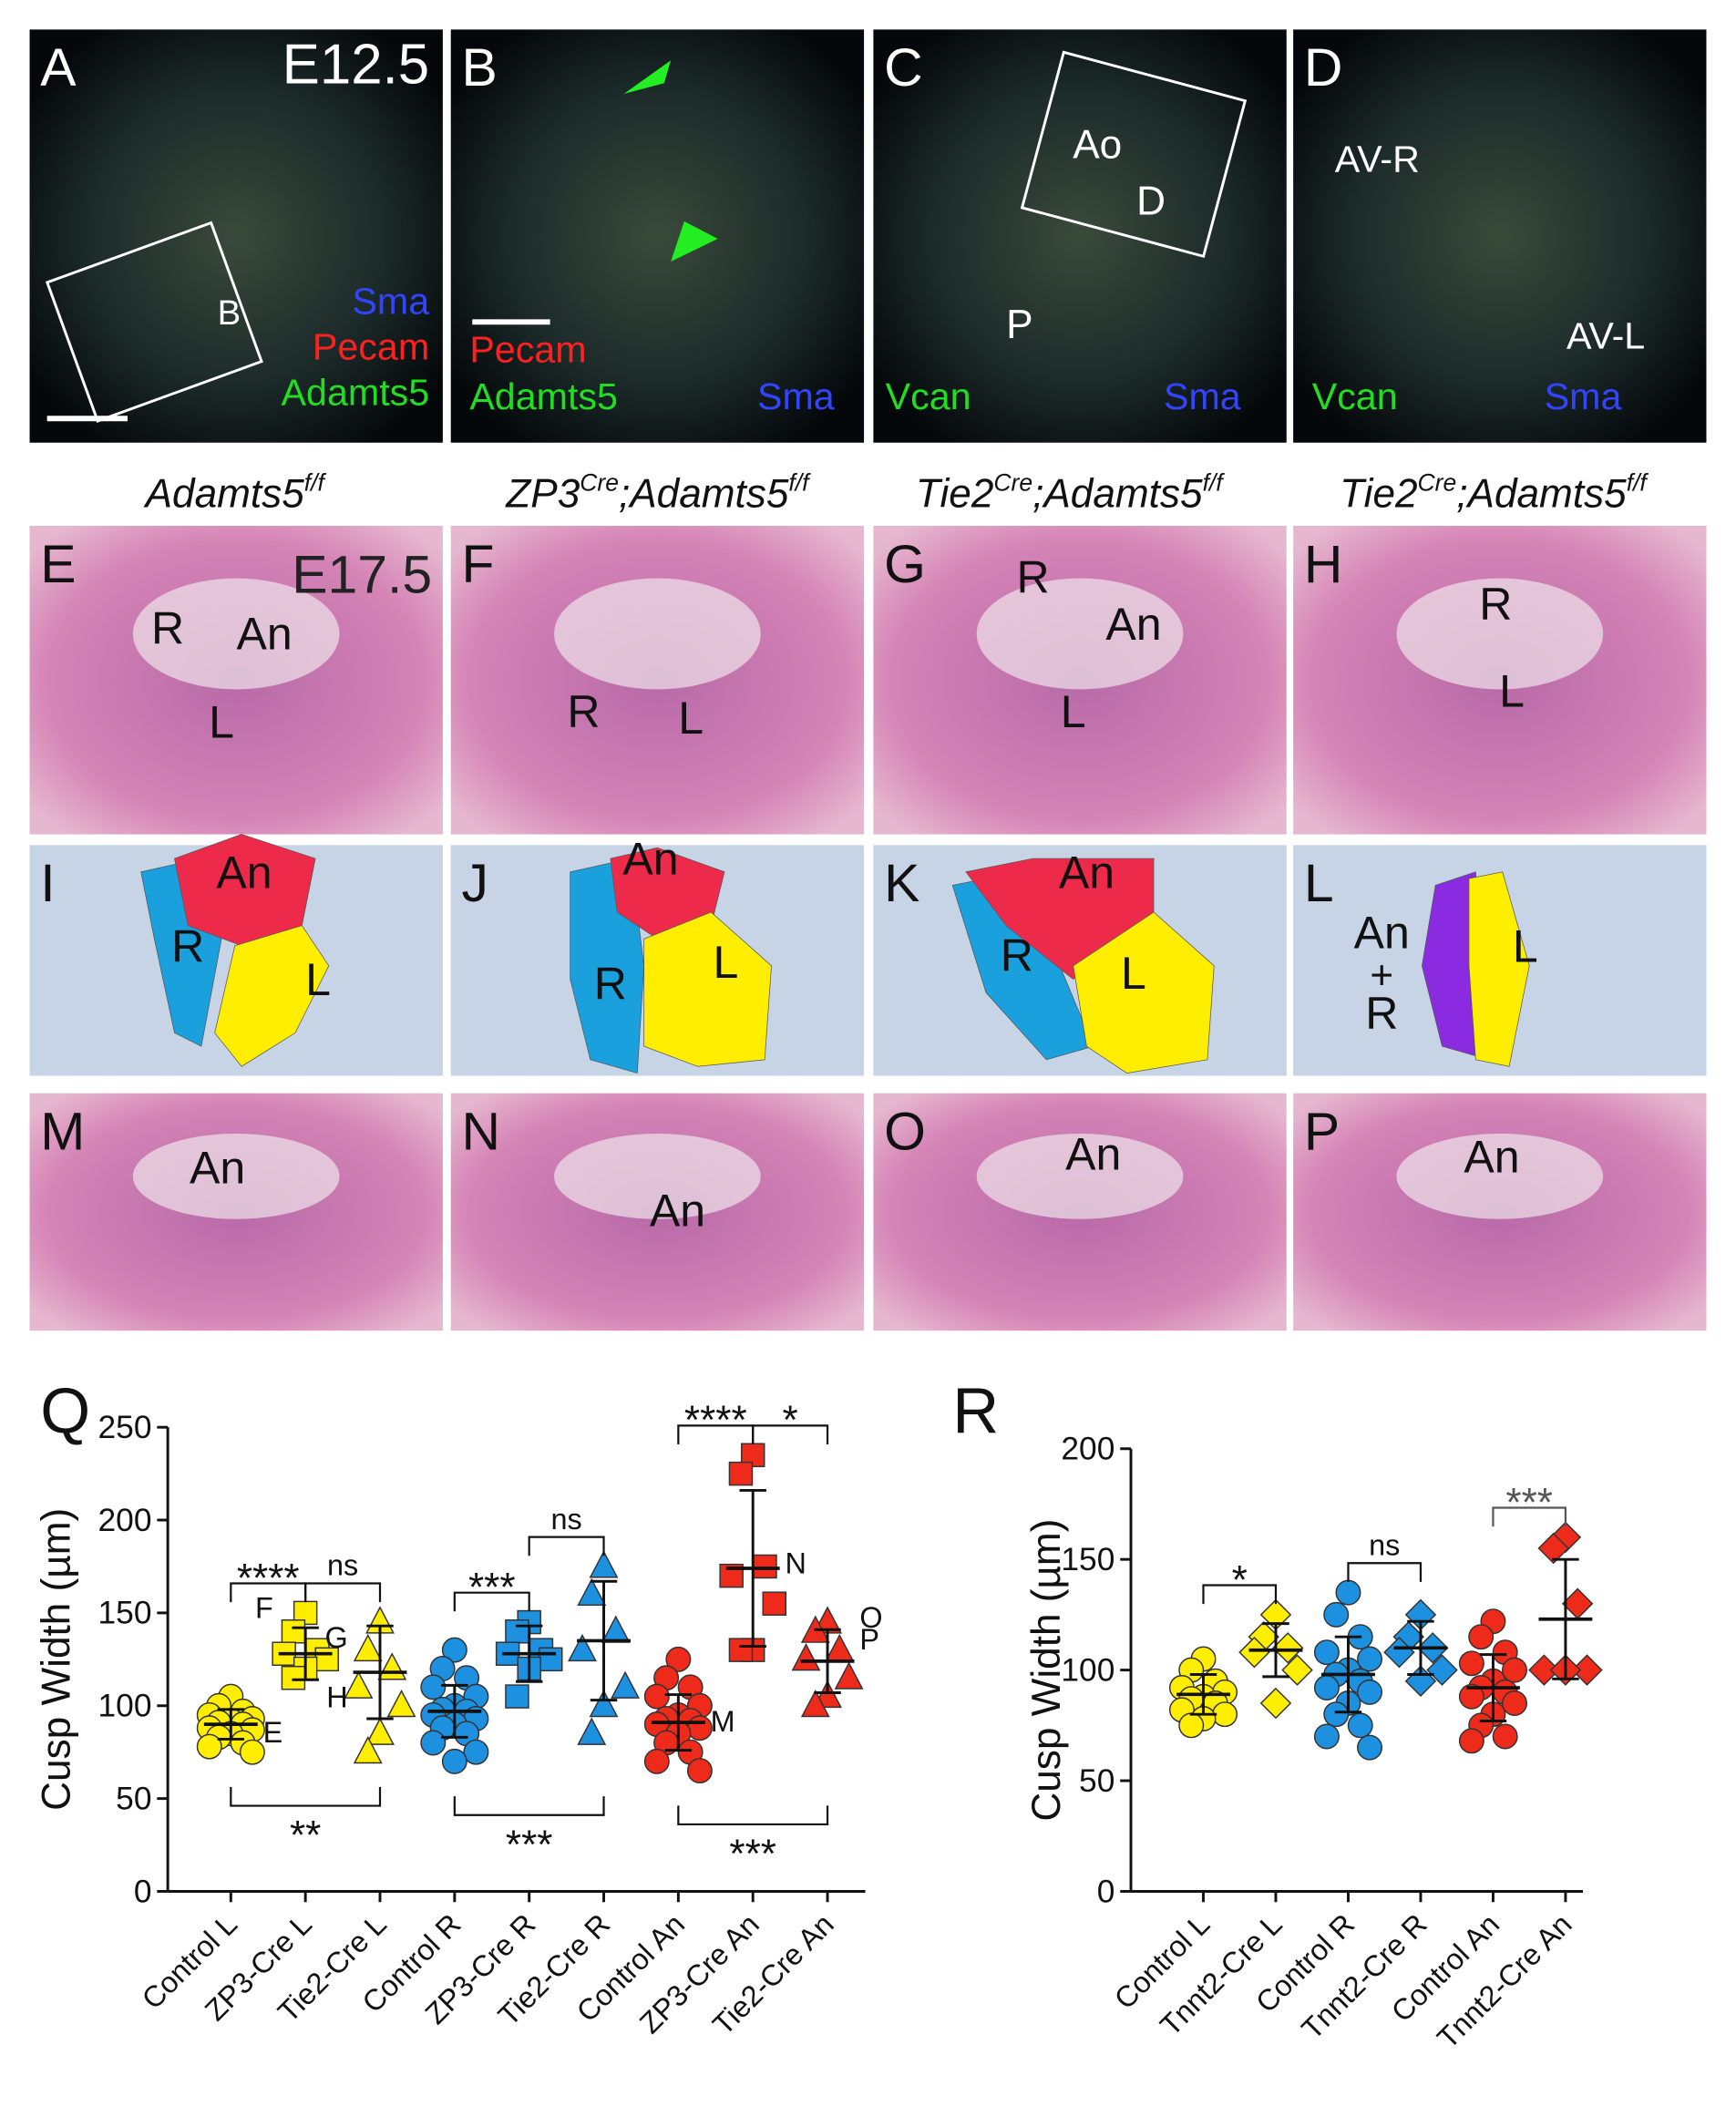 The image size is (1736, 2106). What do you see at coordinates (657, 236) in the screenshot?
I see `micrograph` at bounding box center [657, 236].